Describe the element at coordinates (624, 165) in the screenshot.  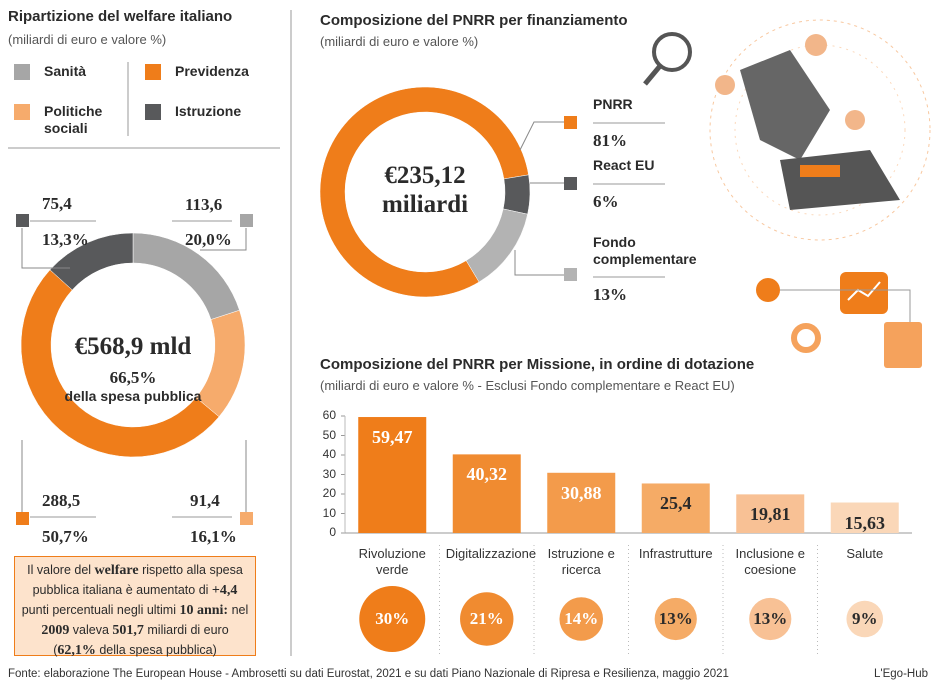
I see `category-label: React EU` at that location.